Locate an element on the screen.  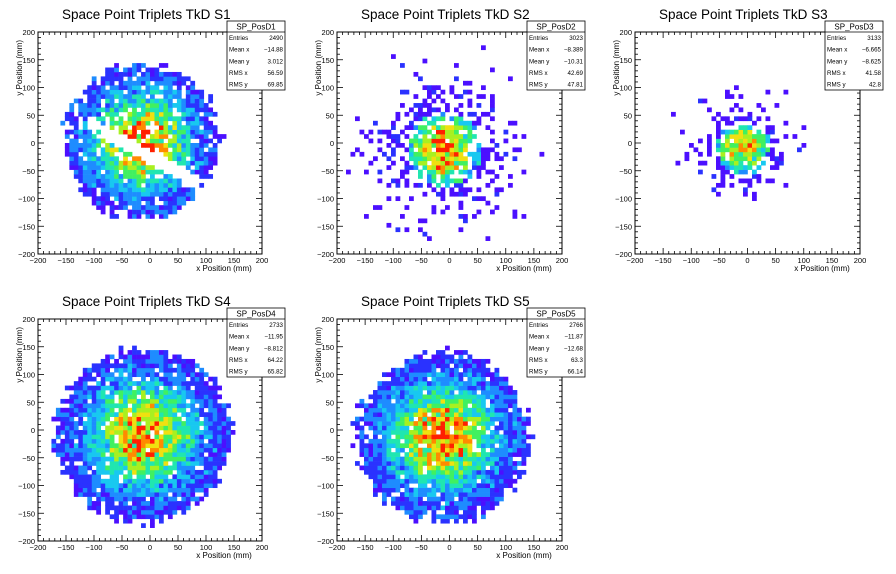
x-tick-label: 150 is located at coordinates (234, 547).